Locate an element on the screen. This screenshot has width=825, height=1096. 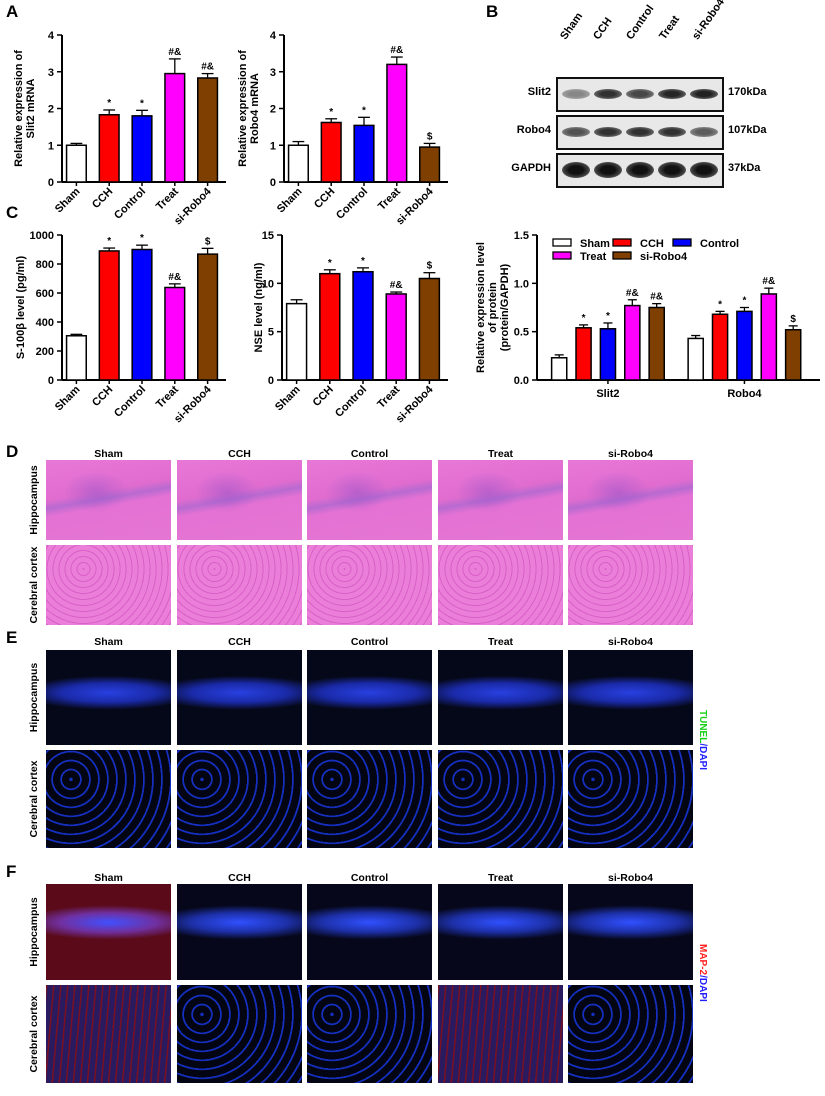
row-label: Cerebral cortex is located at coordinates (34, 1034).